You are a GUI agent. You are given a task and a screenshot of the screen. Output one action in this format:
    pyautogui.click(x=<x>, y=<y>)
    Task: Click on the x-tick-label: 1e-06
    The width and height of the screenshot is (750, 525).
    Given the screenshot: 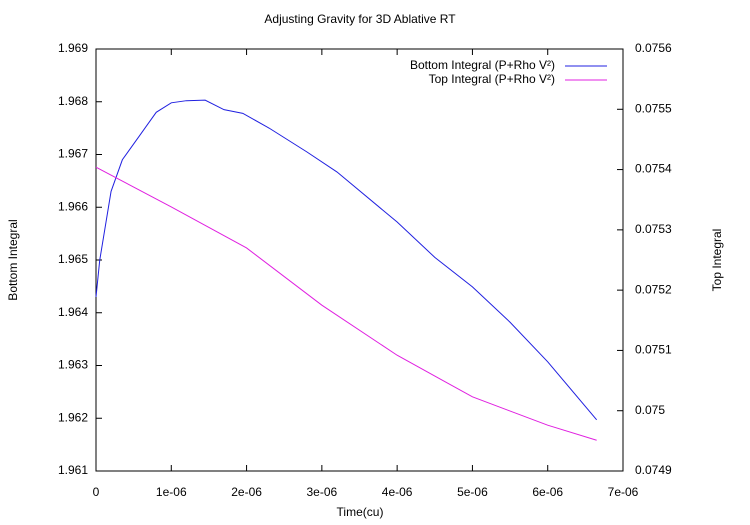 What is the action you would take?
    pyautogui.click(x=171, y=492)
    